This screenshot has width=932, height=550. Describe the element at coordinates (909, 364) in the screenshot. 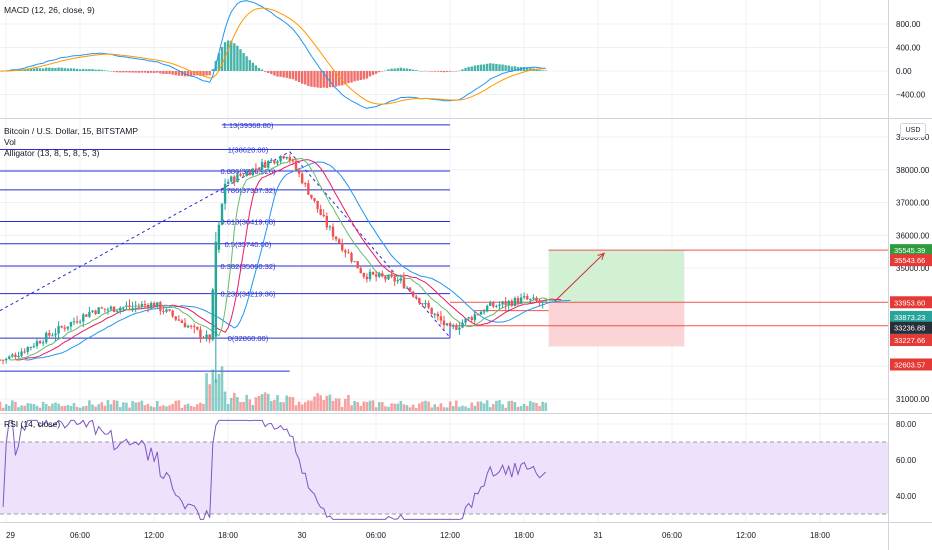

I see `price-badge-label: 32603.57` at that location.